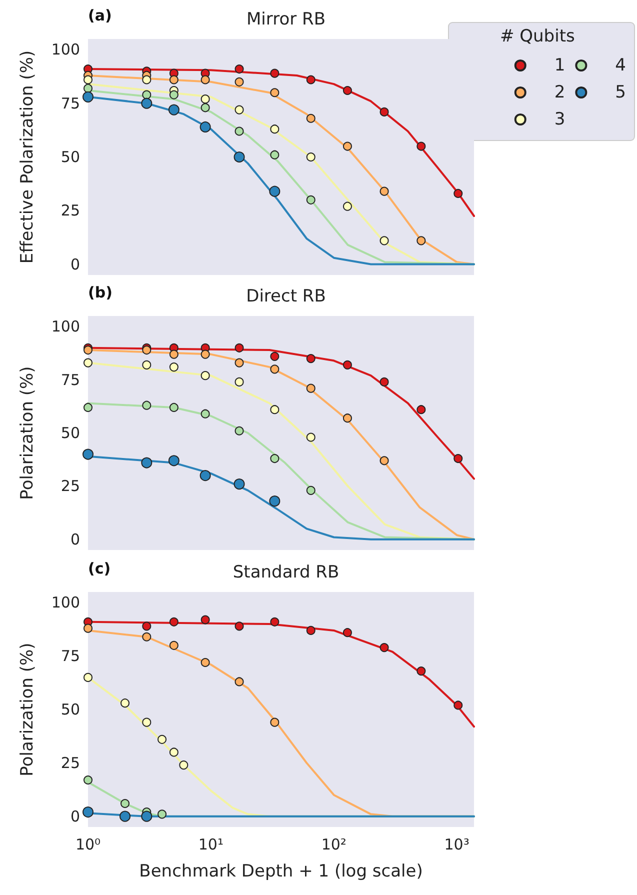  What do you see at coordinates (537, 36) in the screenshot?
I see `legend-title: # Qubits` at bounding box center [537, 36].